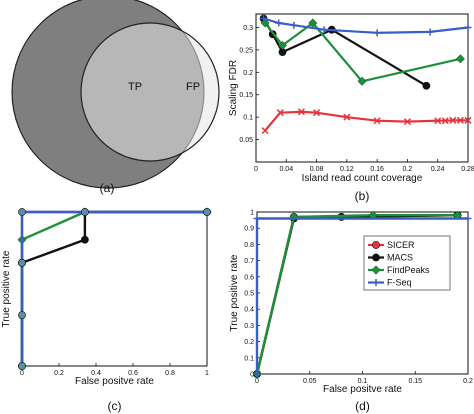 The height and width of the screenshot is (414, 474). What do you see at coordinates (249, 261) in the screenshot?
I see `y-tick-label: 0.7` at bounding box center [249, 261].